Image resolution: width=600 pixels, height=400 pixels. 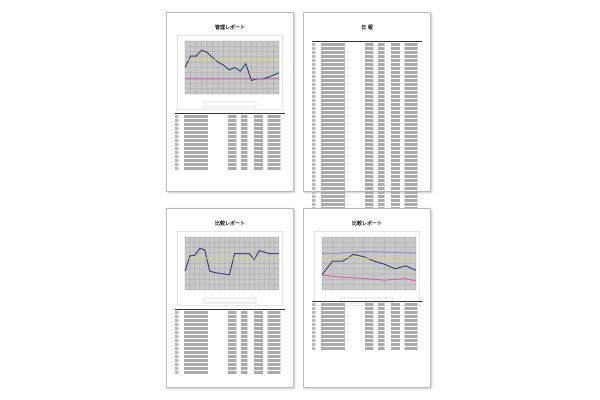 I want to click on page-title: 管理レポート, so click(x=229, y=28).